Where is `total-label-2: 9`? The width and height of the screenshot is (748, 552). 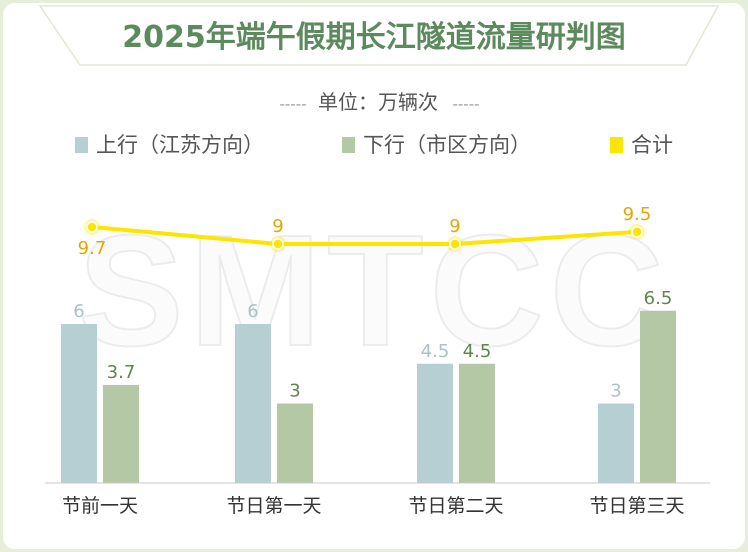 total-label-2: 9 is located at coordinates (454, 226).